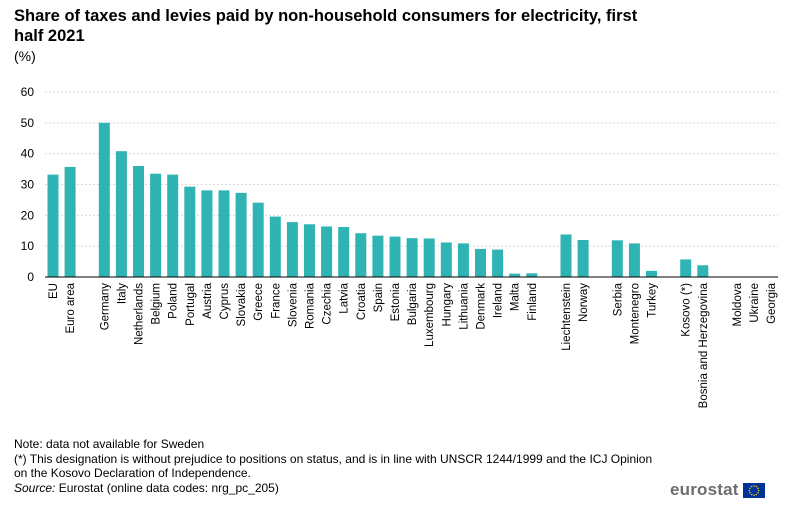 This screenshot has height=505, width=800. What do you see at coordinates (345, 297) in the screenshot?
I see `x-tick-label: Latvia` at bounding box center [345, 297].